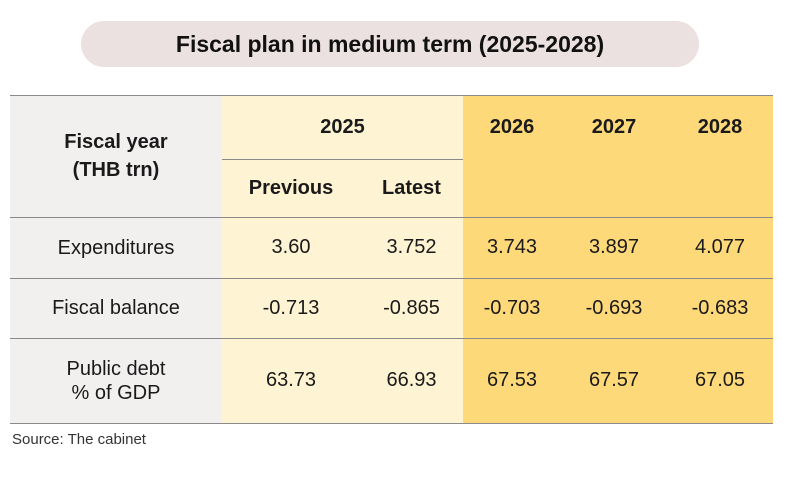  What do you see at coordinates (116, 247) in the screenshot?
I see `row-label-expenditures: Expenditures` at bounding box center [116, 247].